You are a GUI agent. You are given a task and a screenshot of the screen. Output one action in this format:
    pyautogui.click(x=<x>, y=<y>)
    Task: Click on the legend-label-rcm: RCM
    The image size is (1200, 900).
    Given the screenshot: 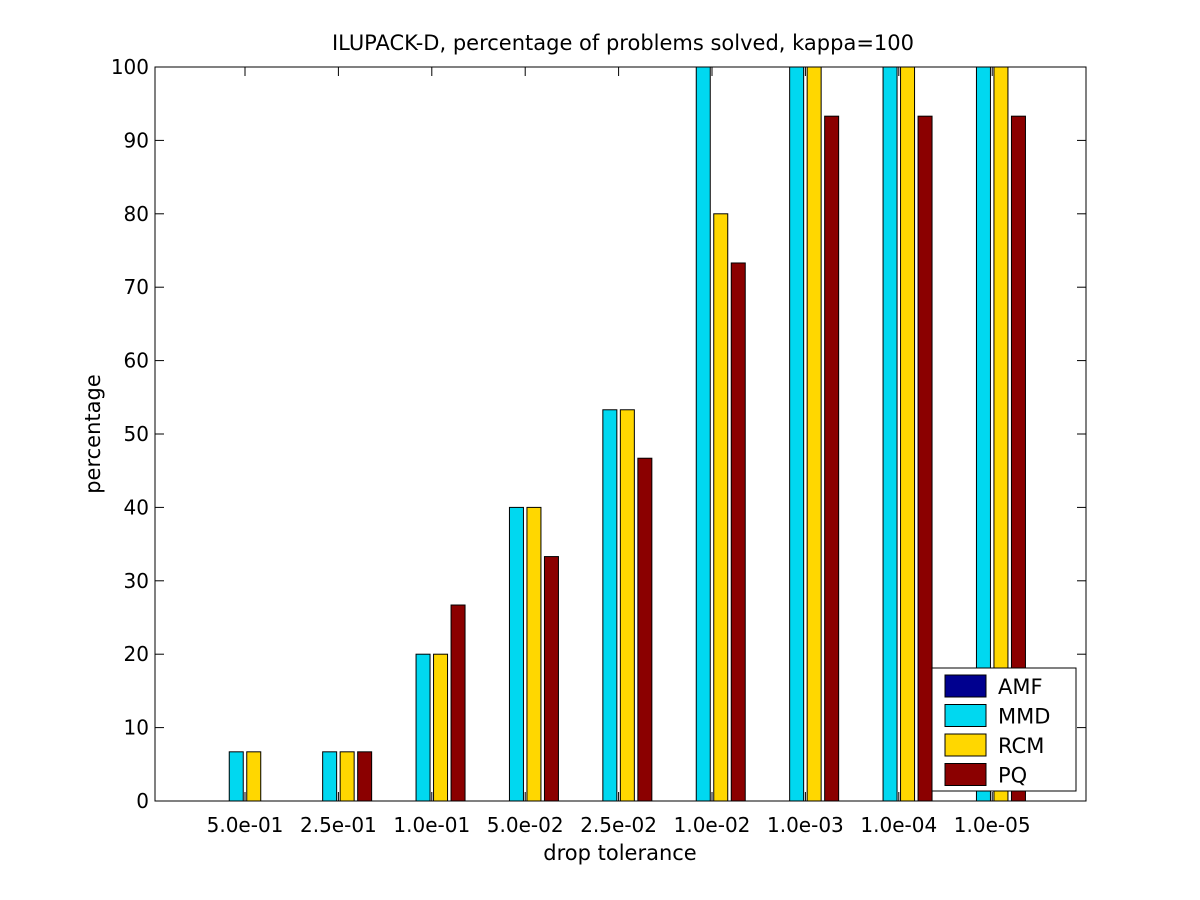 What is the action you would take?
    pyautogui.click(x=1021, y=746)
    